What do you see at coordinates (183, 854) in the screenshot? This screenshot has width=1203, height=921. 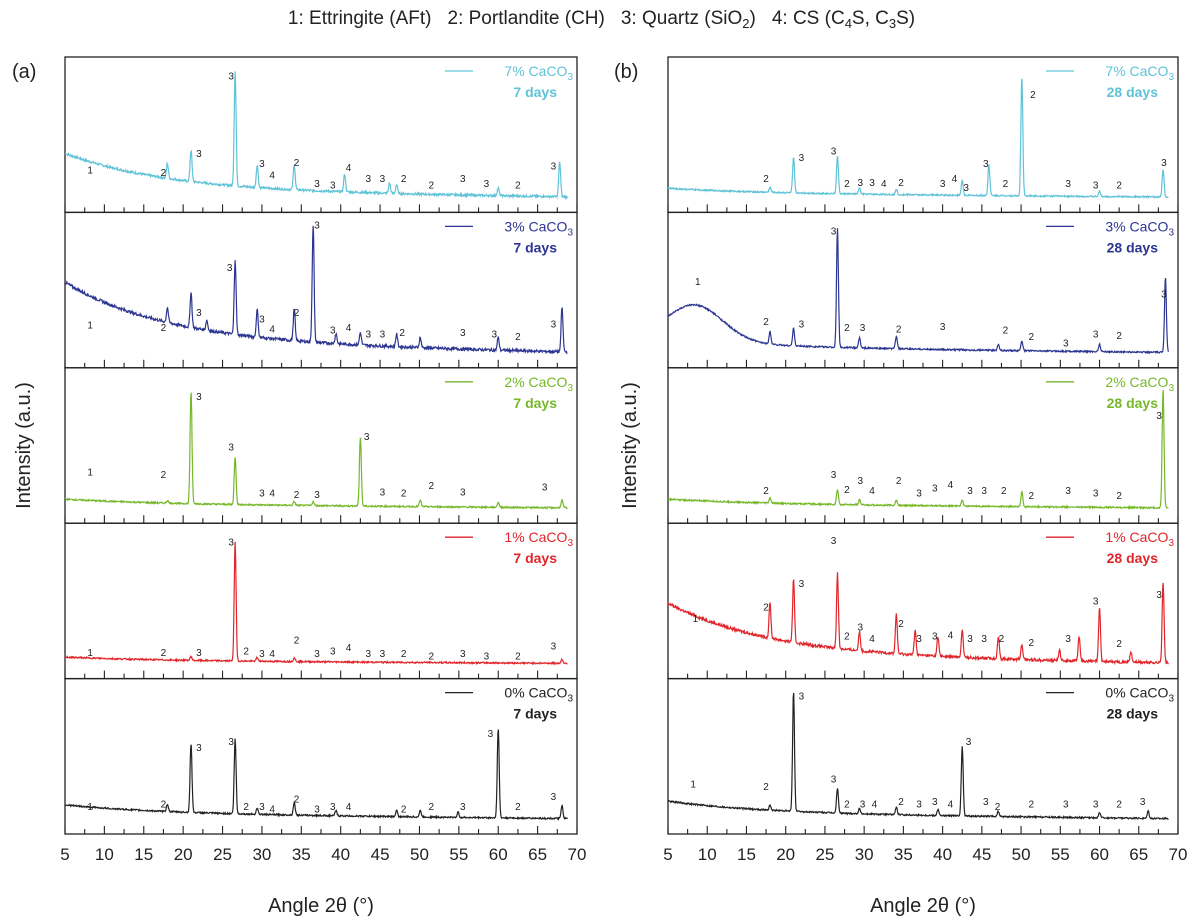 I see `x-tick-label: 20` at bounding box center [183, 854].